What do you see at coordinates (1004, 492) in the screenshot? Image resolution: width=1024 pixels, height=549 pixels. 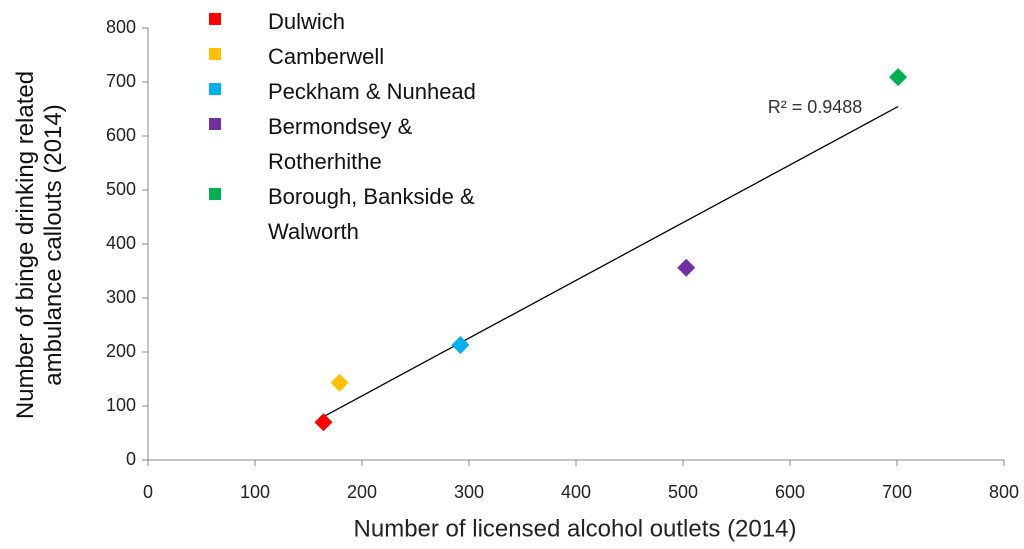 I see `x-tick-label: 800` at bounding box center [1004, 492].